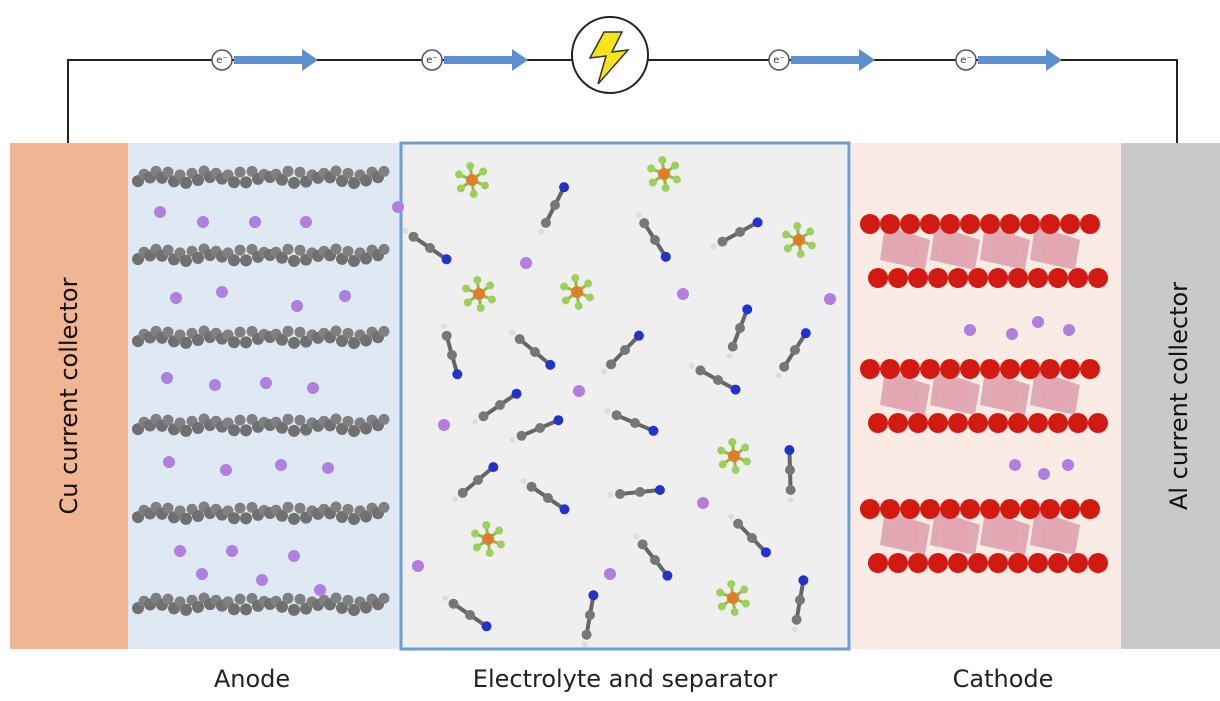  I want to click on arrow-head, so click(1054, 60).